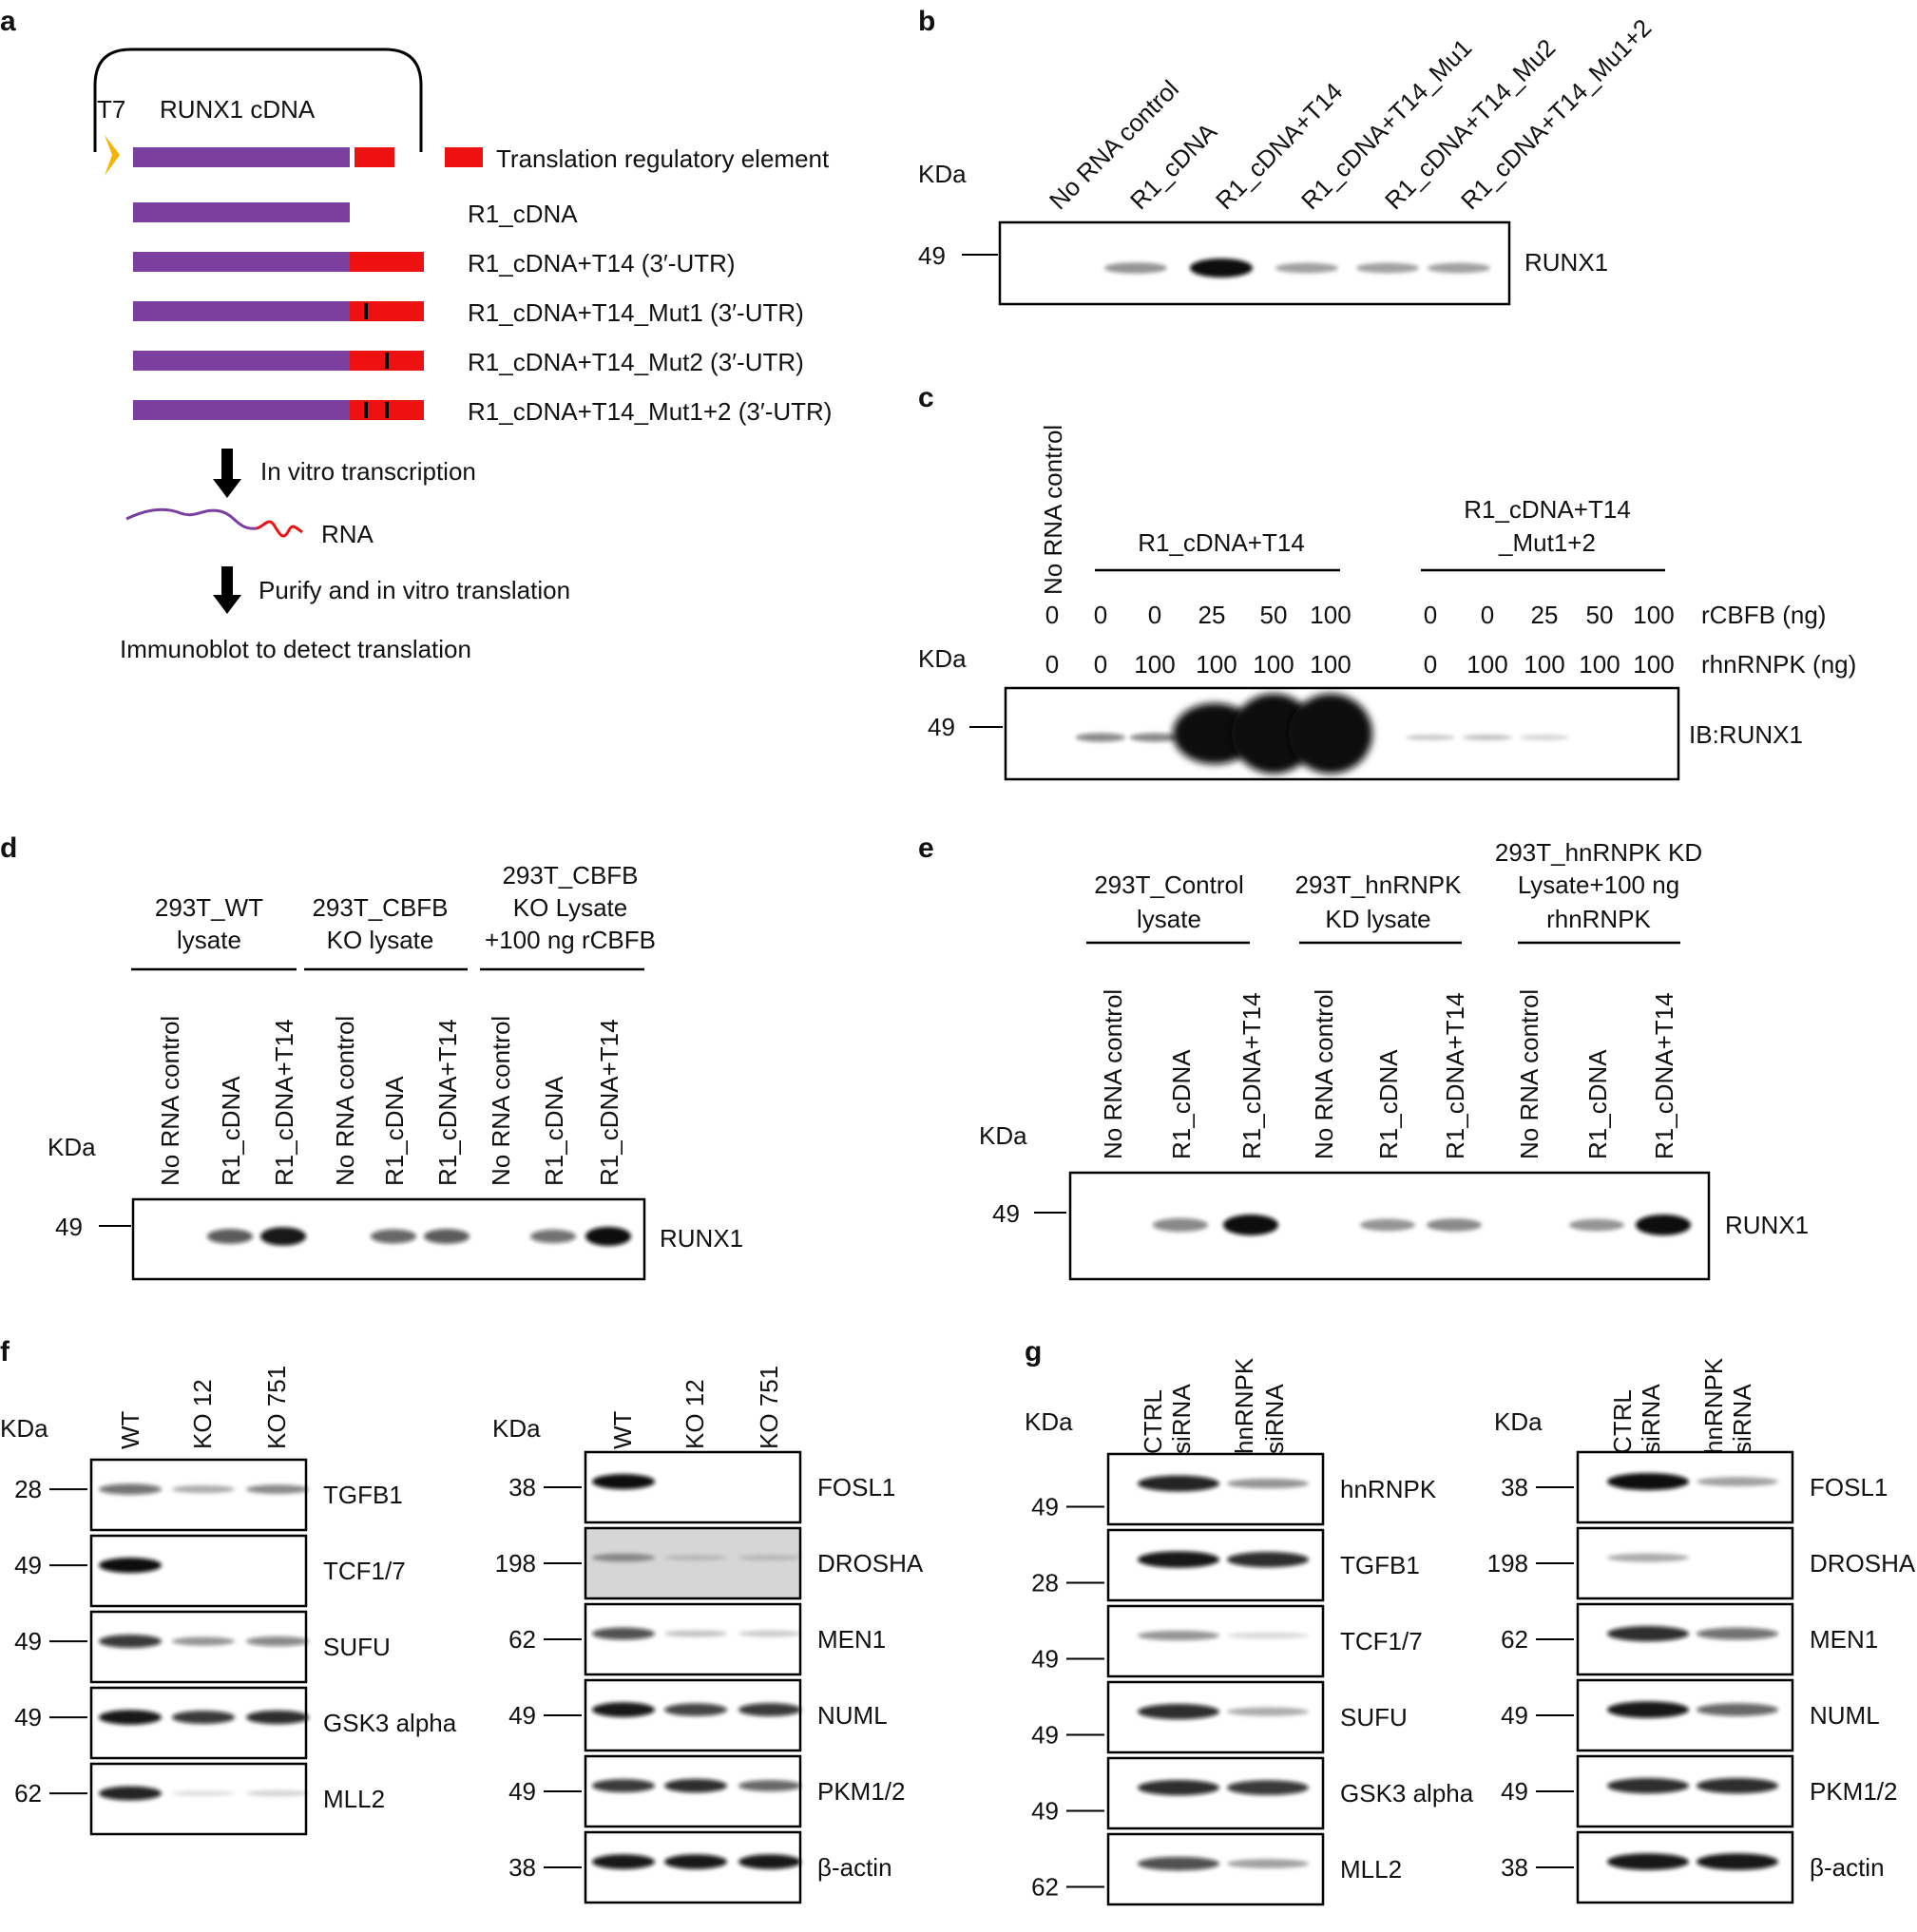  What do you see at coordinates (381, 940) in the screenshot?
I see `group-label: KO lysate` at bounding box center [381, 940].